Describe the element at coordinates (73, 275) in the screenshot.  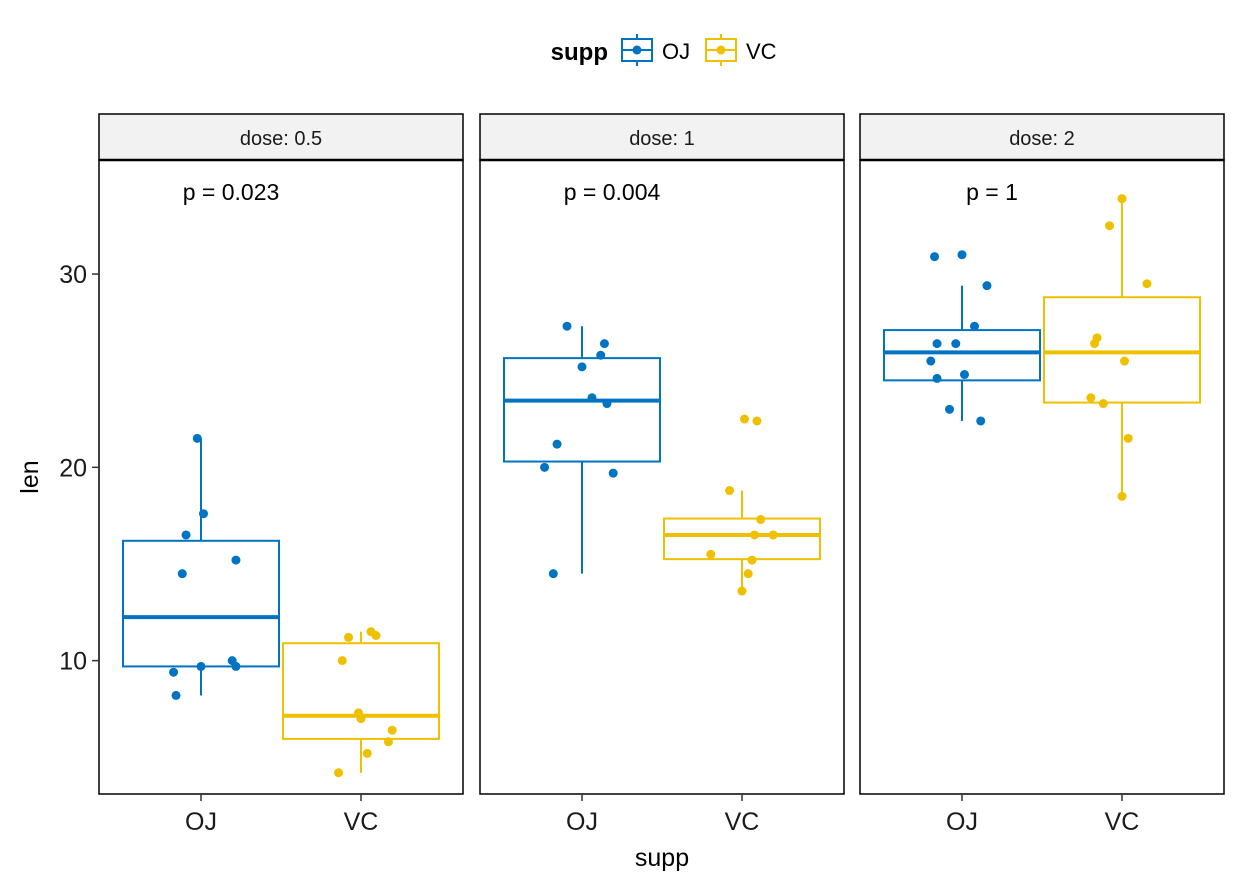
I see `y-tick-label: 30` at that location.